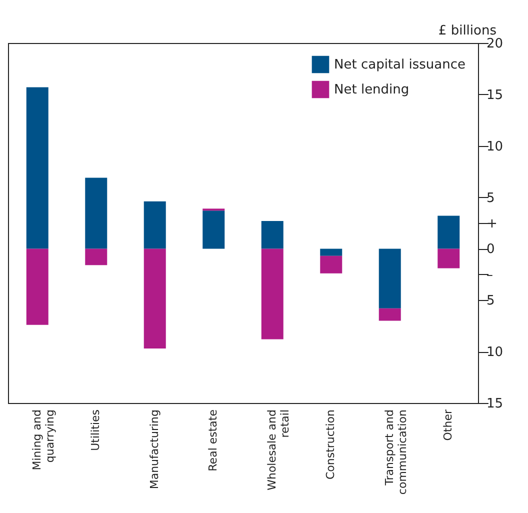 The width and height of the screenshot is (528, 513). I want to click on y-axis-title: £ billions, so click(467, 31).